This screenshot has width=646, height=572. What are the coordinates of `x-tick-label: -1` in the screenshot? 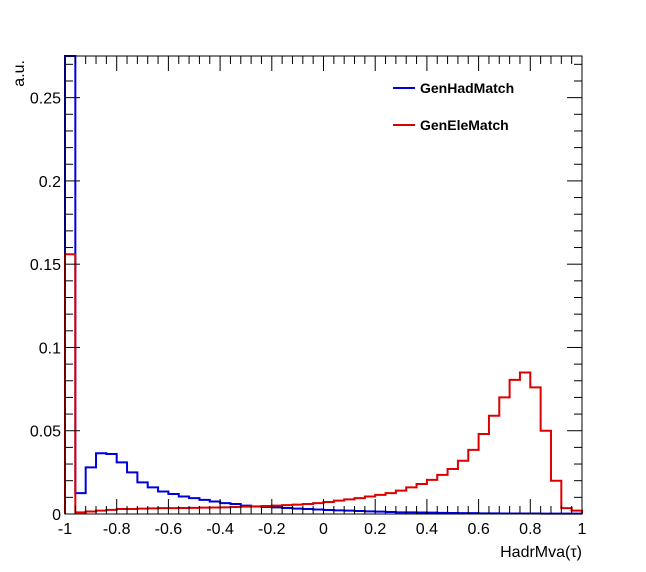 It's located at (65, 529).